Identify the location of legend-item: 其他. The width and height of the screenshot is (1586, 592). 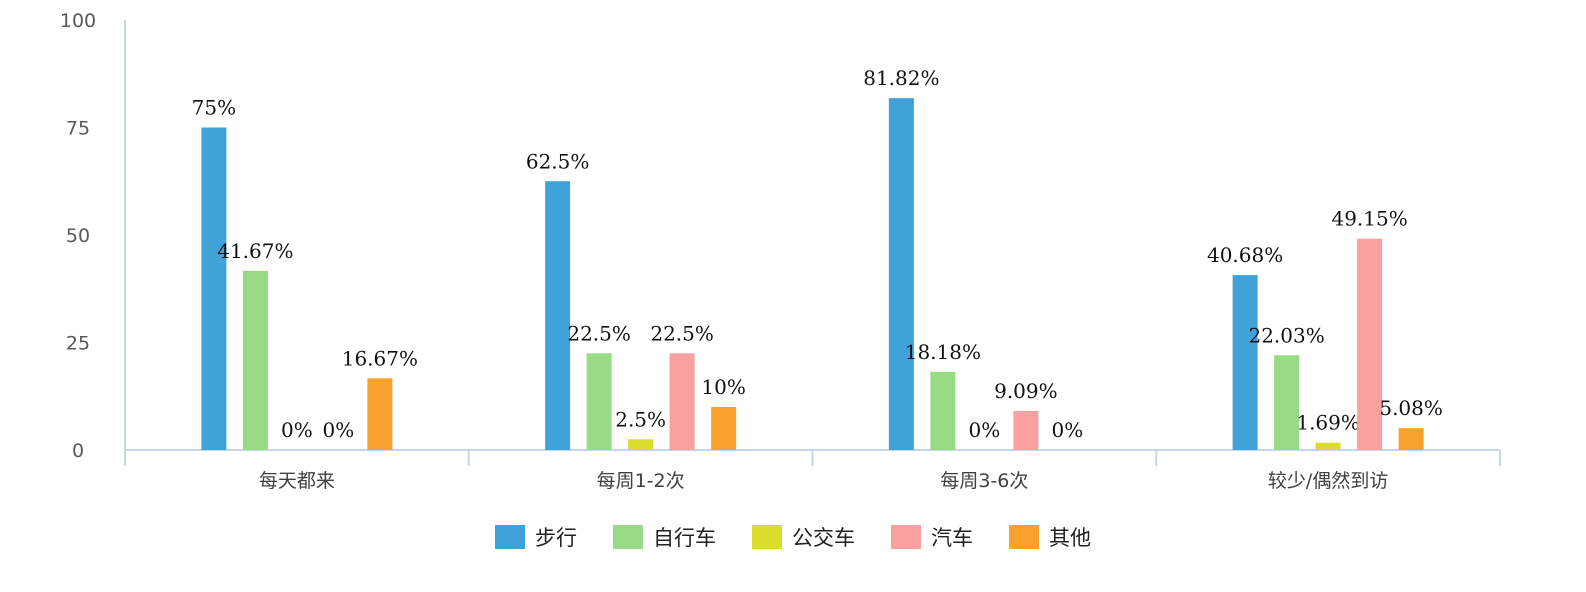
(1050, 537).